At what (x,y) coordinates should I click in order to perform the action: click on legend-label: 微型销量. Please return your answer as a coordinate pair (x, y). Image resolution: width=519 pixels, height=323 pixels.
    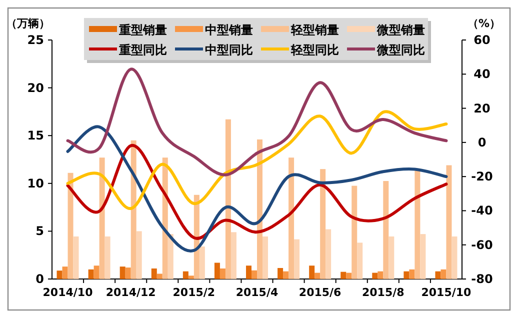
    Looking at the image, I should click on (400, 30).